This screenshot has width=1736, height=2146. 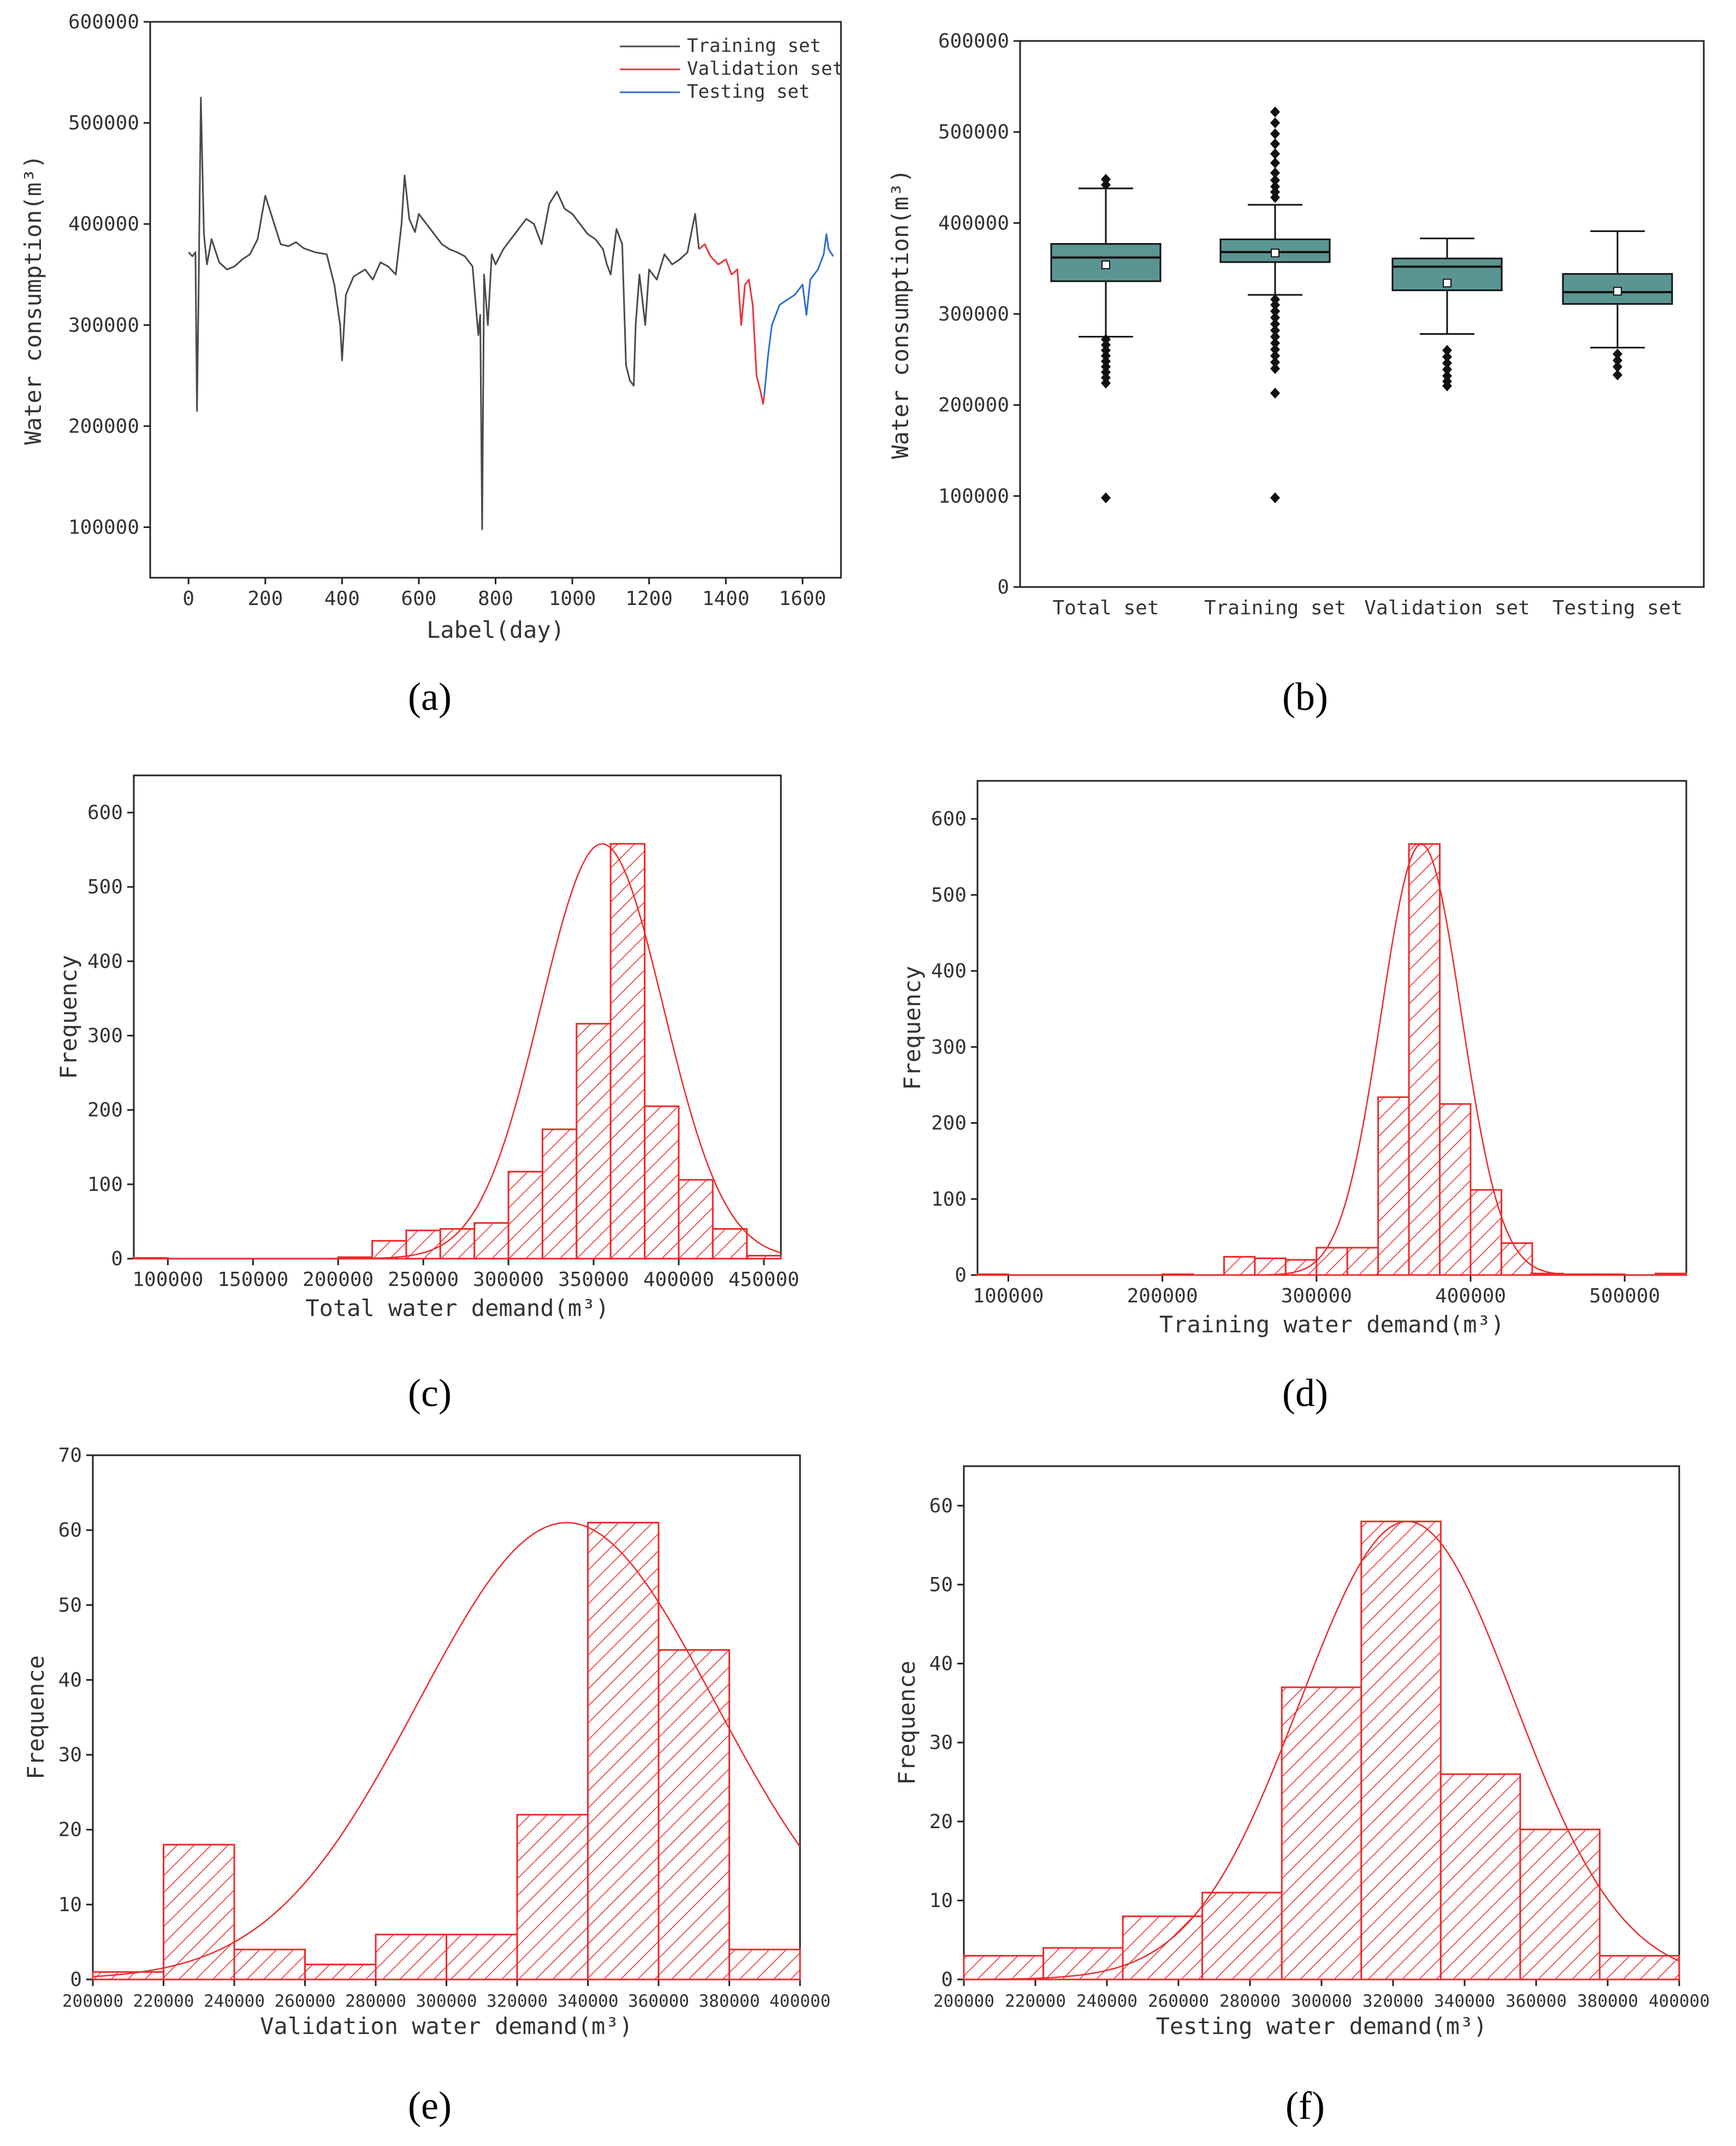 What do you see at coordinates (70, 1455) in the screenshot?
I see `y-tick-label: 70` at bounding box center [70, 1455].